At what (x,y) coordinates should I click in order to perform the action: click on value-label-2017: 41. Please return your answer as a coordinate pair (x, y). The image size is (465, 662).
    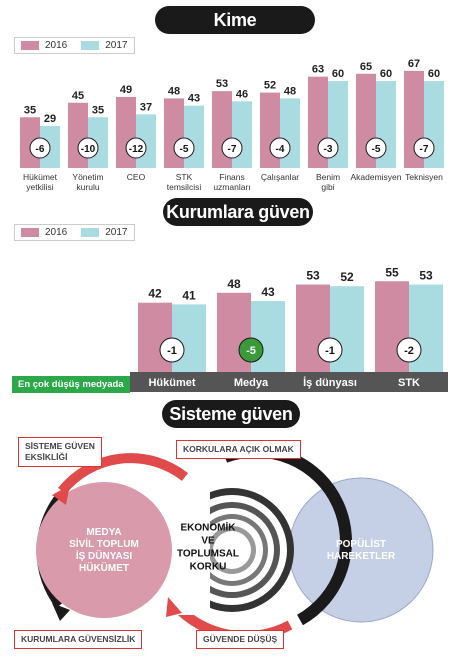
    Looking at the image, I should click on (189, 295).